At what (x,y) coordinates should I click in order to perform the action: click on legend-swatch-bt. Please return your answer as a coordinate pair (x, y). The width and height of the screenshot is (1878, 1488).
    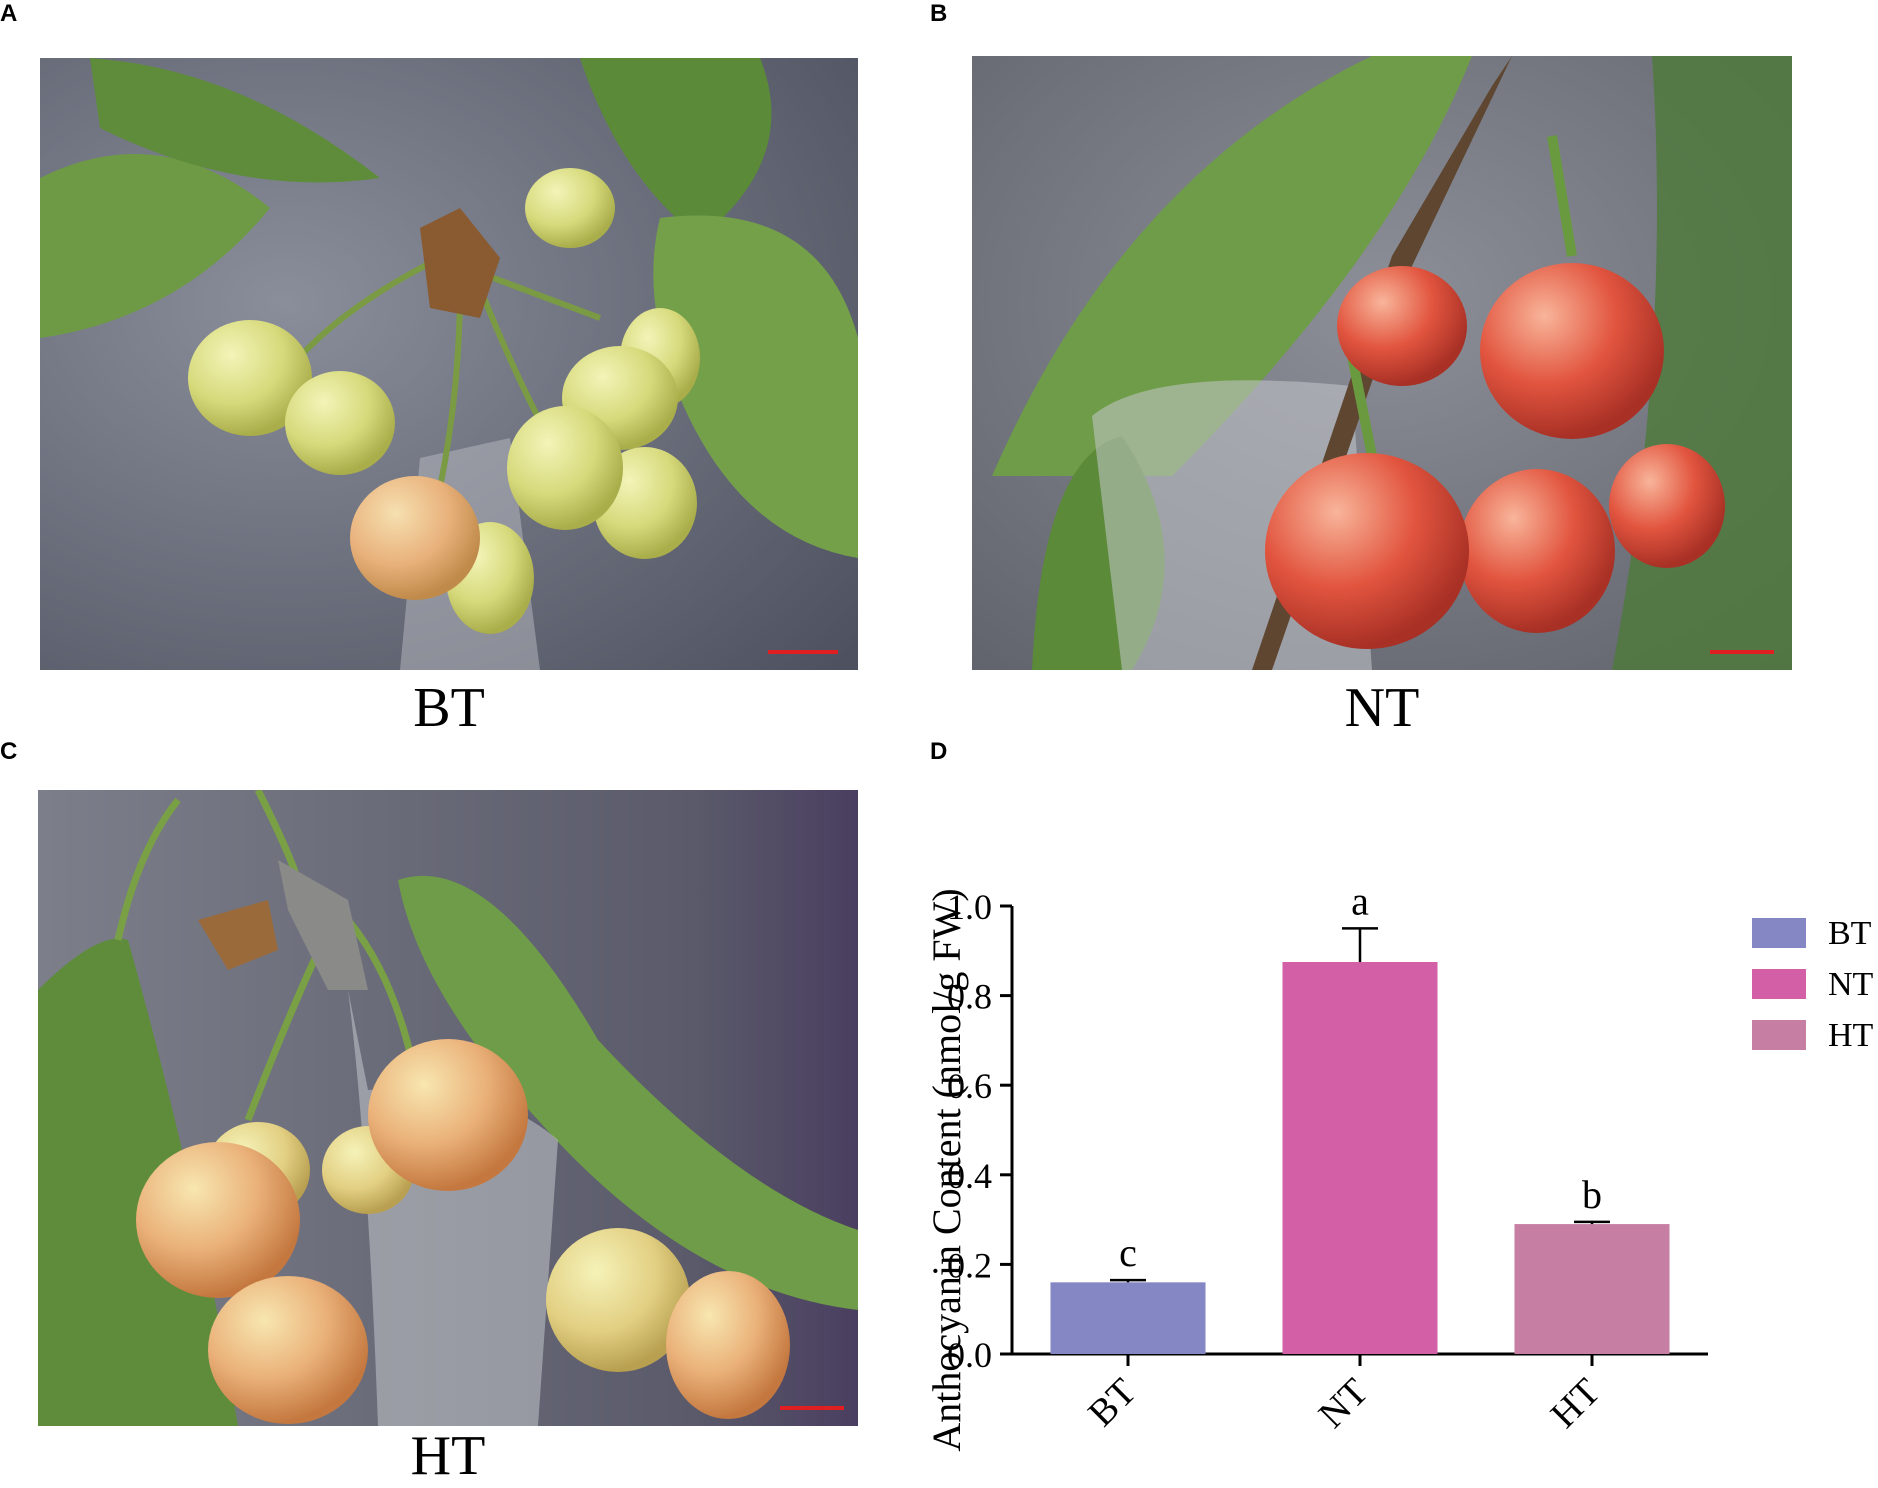
    Looking at the image, I should click on (1779, 933).